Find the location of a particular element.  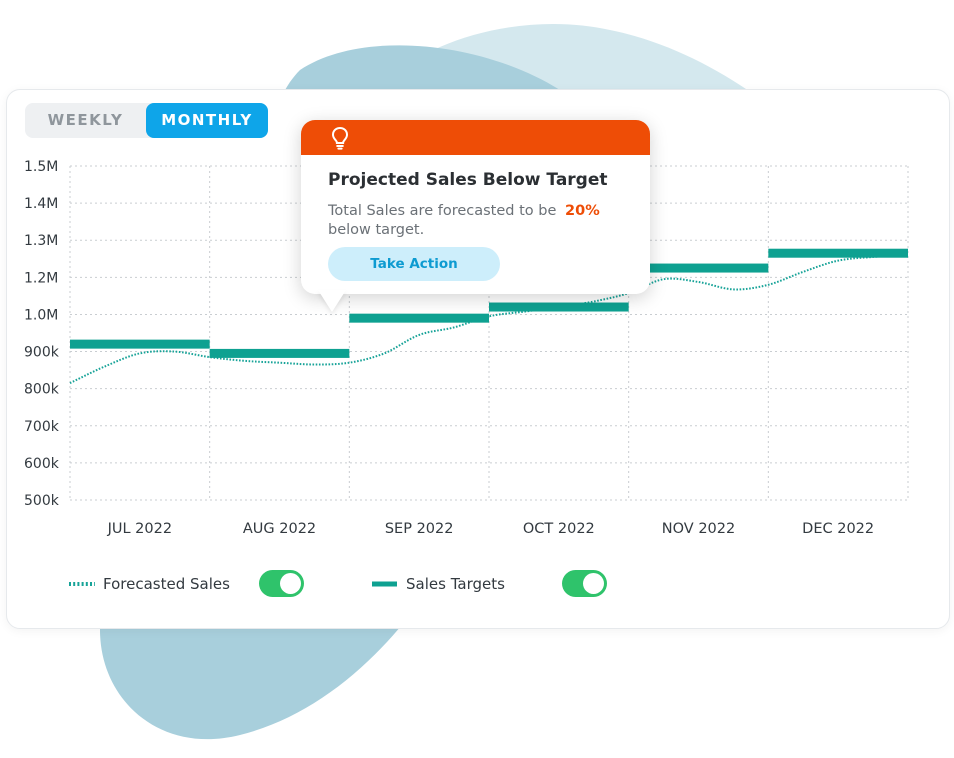

tooltip-percent: 20% is located at coordinates (582, 211).